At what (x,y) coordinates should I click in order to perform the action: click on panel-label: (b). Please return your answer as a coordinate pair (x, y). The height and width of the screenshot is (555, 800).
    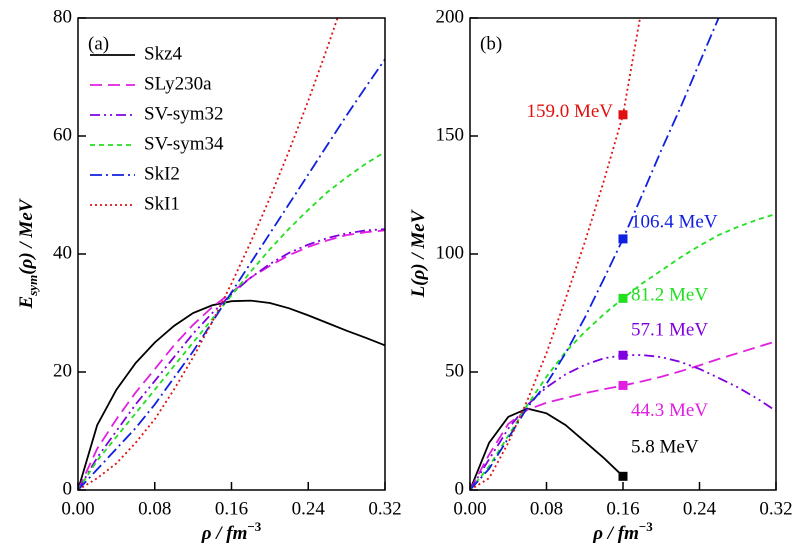
    Looking at the image, I should click on (491, 43).